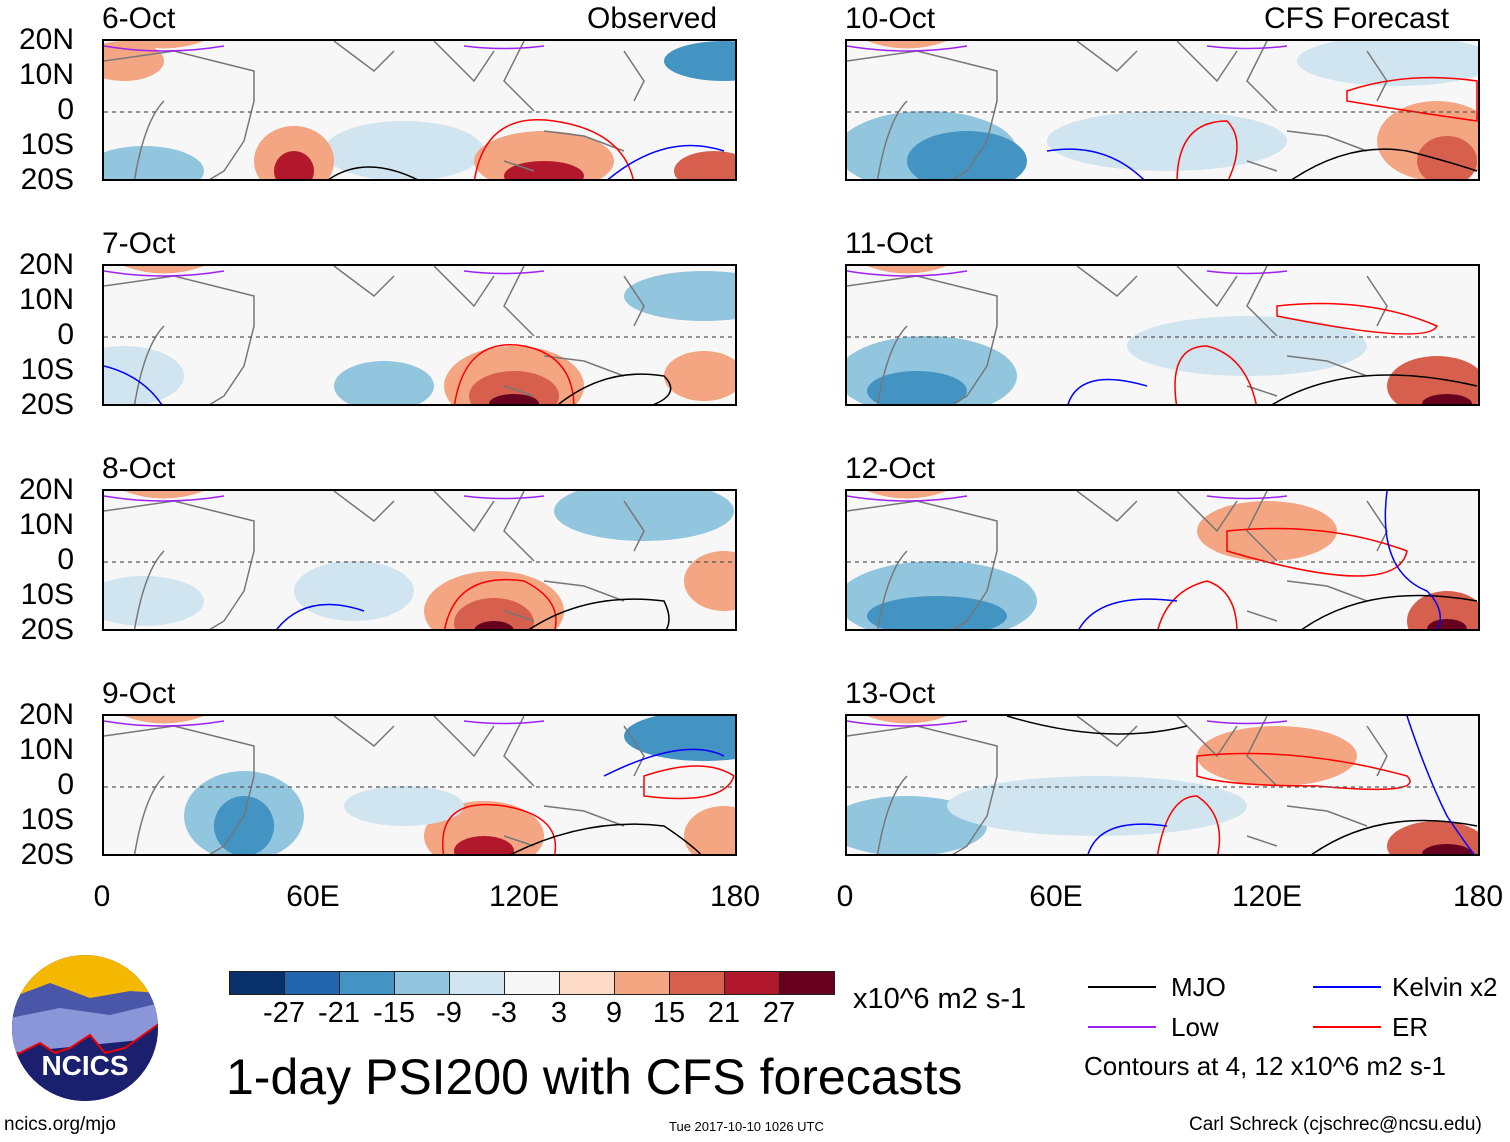 This screenshot has width=1510, height=1142. What do you see at coordinates (139, 468) in the screenshot?
I see `panel-date: 8-Oct` at bounding box center [139, 468].